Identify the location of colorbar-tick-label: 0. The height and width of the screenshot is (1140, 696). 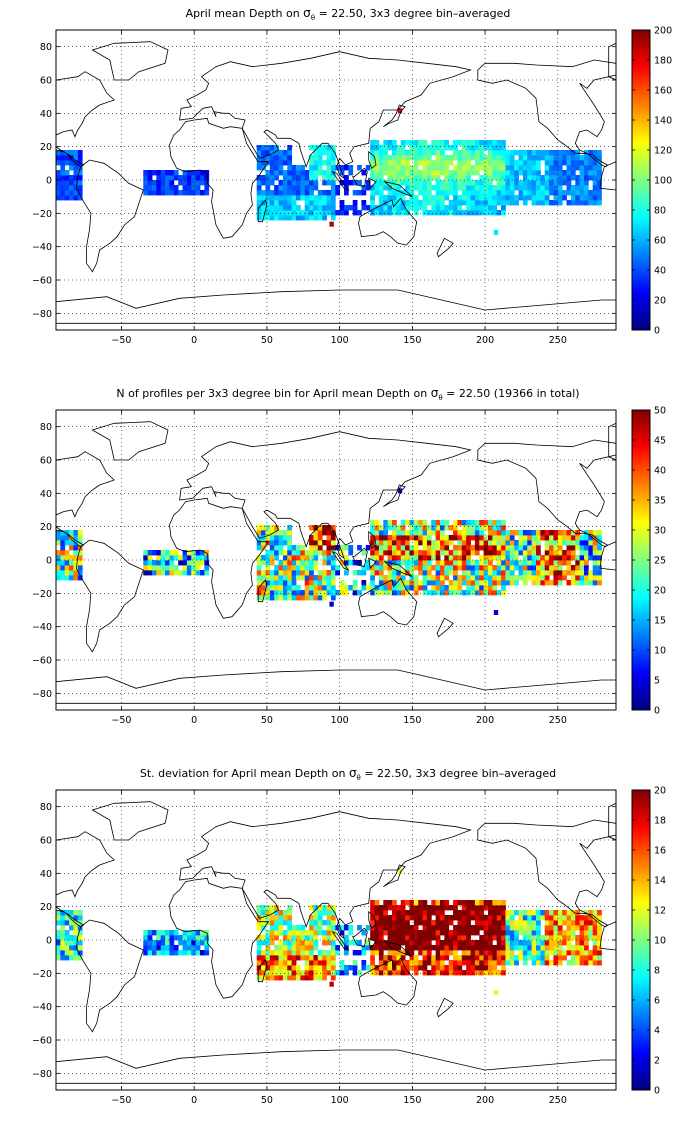
(657, 1091).